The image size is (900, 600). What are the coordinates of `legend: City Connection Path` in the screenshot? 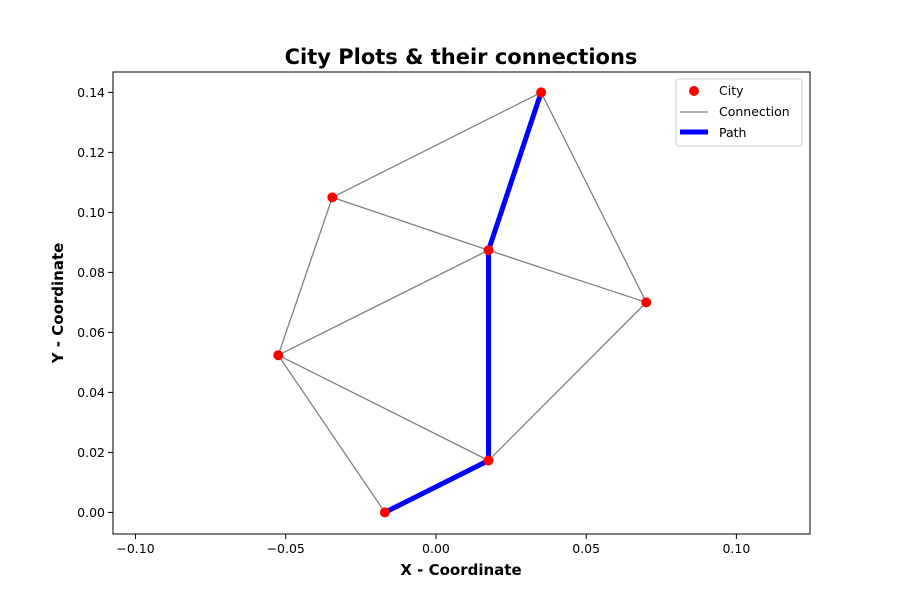 It's located at (739, 112).